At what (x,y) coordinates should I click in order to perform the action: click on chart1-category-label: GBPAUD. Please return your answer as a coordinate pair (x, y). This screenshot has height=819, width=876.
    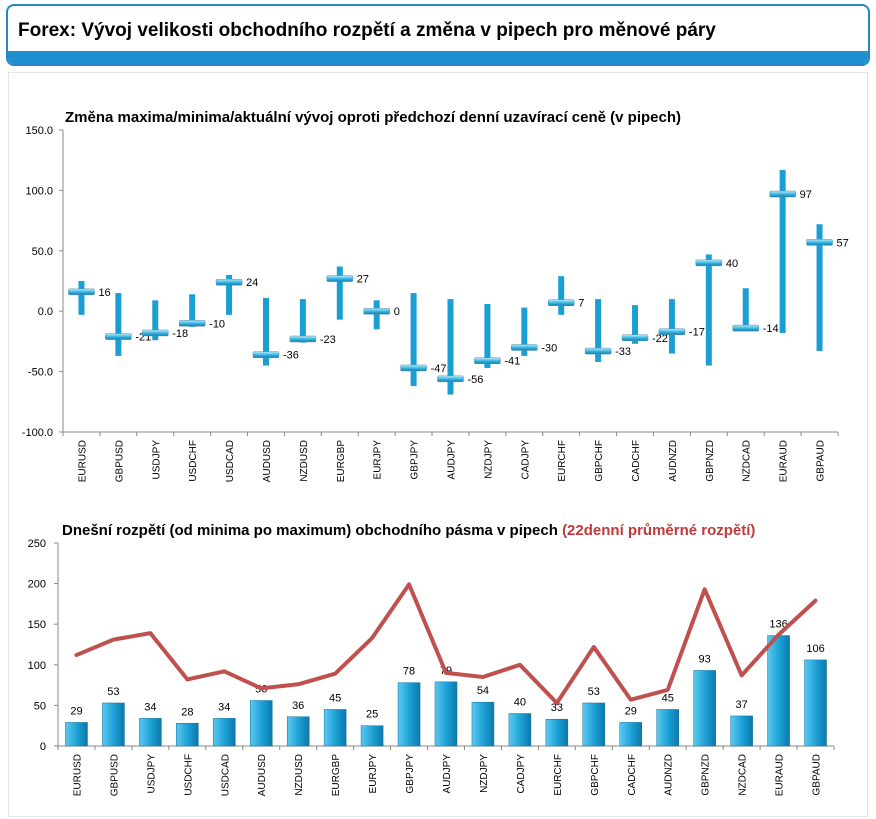
    Looking at the image, I should click on (821, 461).